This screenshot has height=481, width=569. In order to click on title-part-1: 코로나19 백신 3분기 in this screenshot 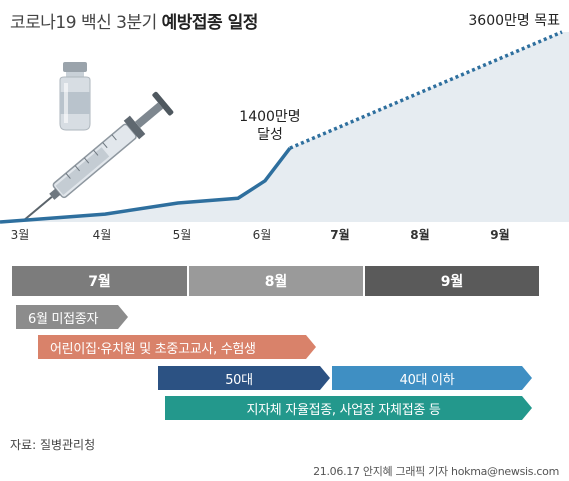, I will do `click(86, 23)`.